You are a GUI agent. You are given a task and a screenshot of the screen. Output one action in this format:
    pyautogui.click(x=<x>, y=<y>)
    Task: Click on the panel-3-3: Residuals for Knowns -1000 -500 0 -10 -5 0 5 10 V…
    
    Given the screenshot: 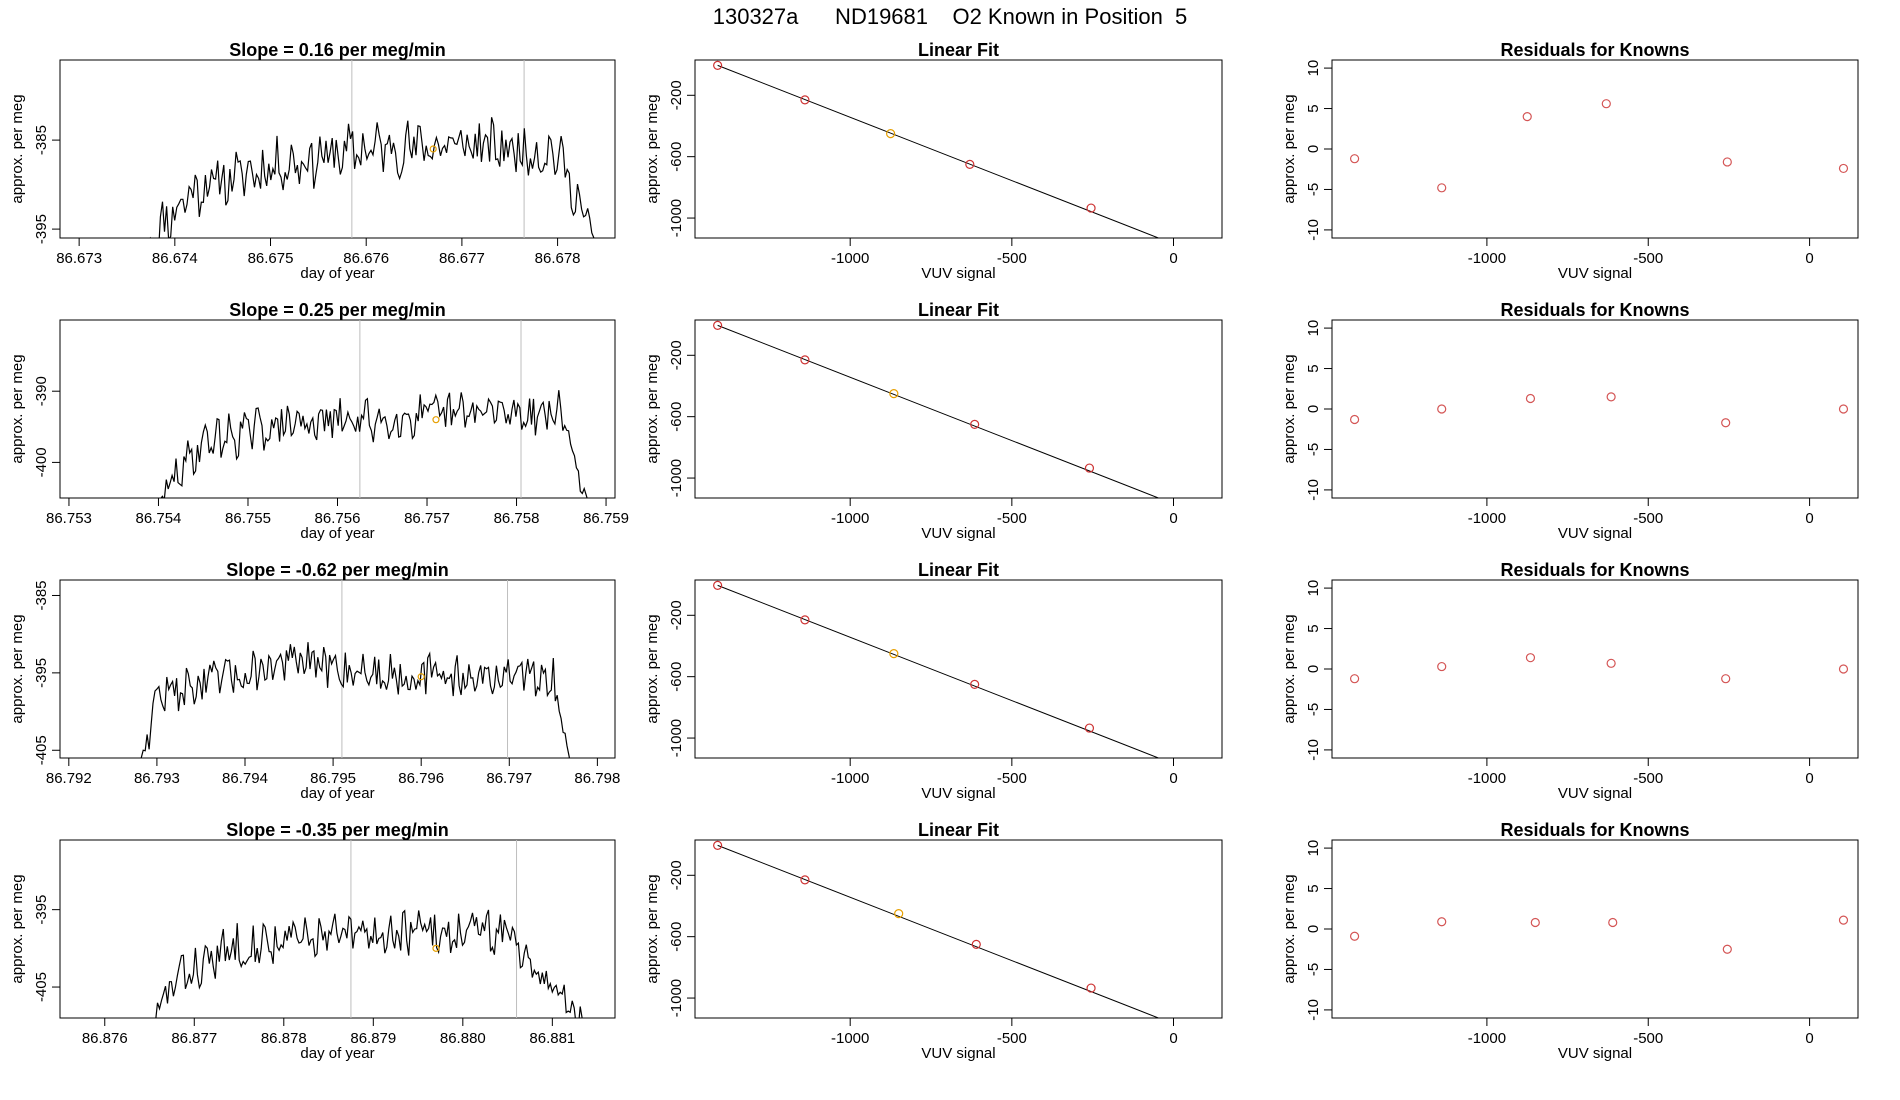 What is the action you would take?
    pyautogui.click(x=1570, y=681)
    